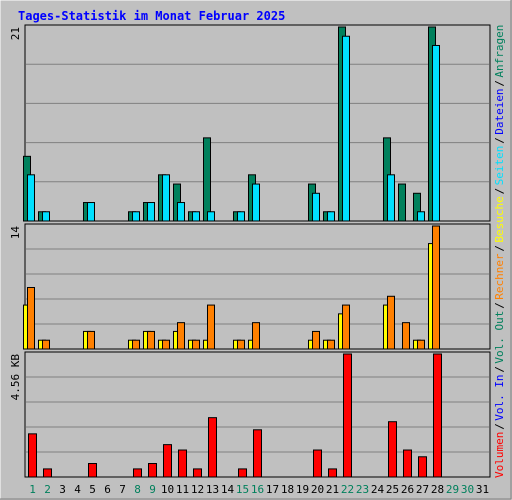 The image size is (512, 500). What do you see at coordinates (499, 455) in the screenshot?
I see `legend-volumen: Volumen` at bounding box center [499, 455].